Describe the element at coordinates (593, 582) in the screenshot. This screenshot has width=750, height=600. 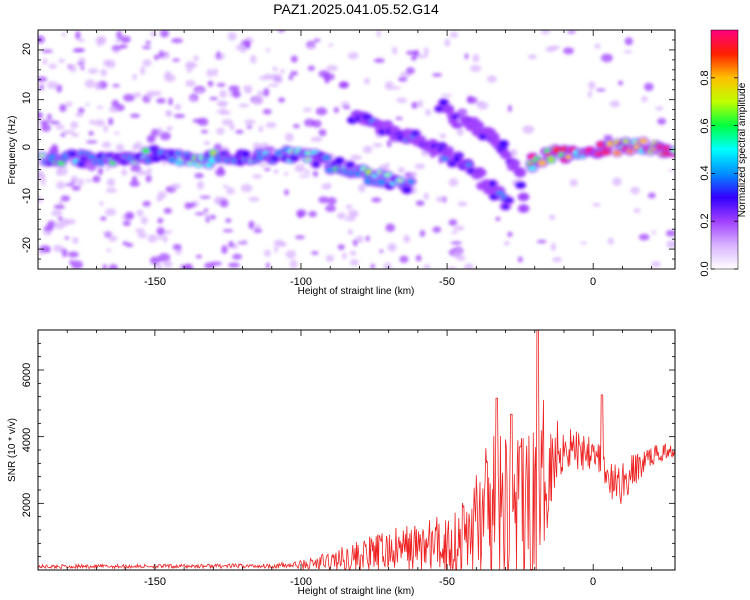
I see `x-tick-label: 0` at that location.